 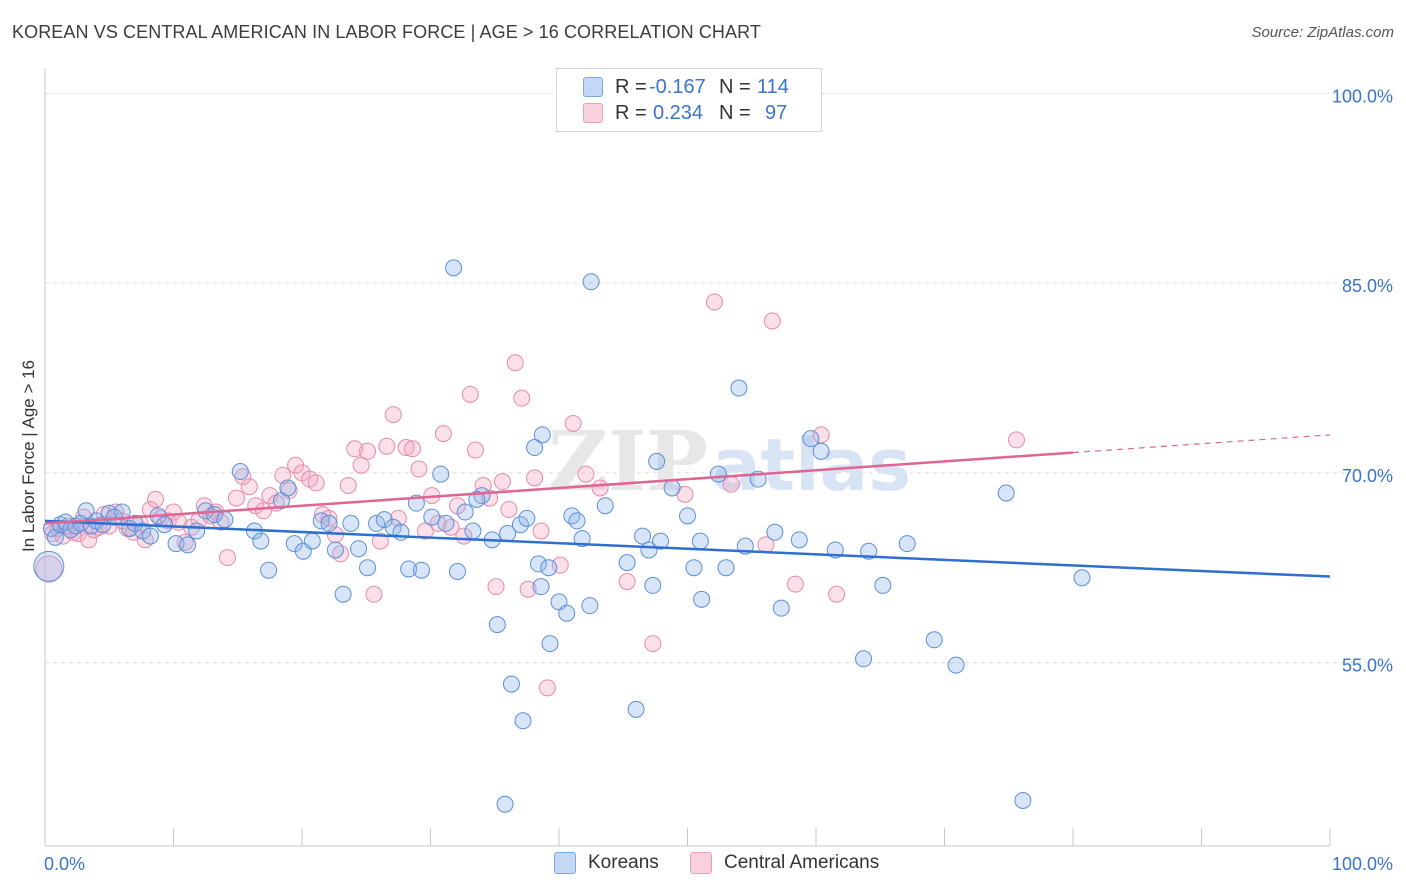 I want to click on central-americans-legend-label: Central Americans, so click(x=802, y=862).